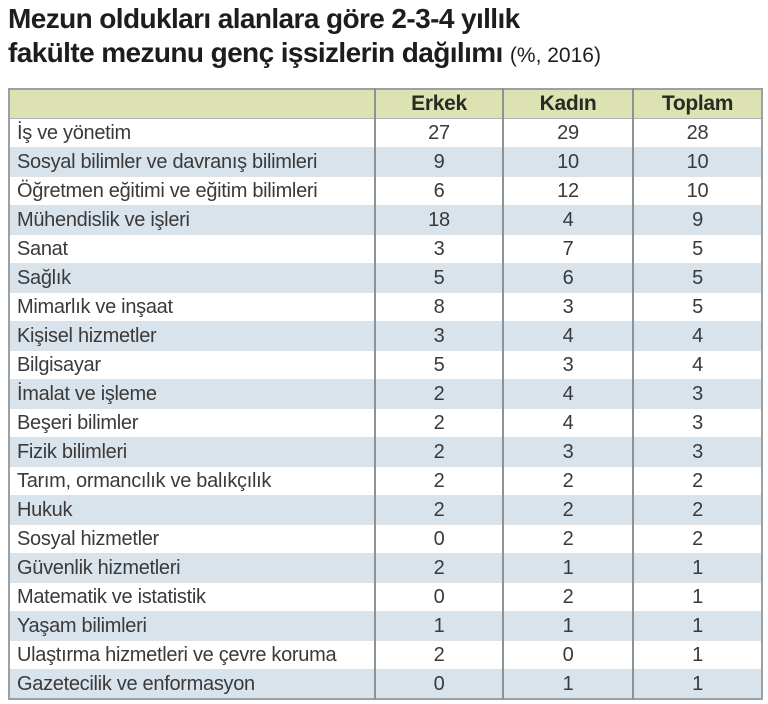 Image resolution: width=768 pixels, height=704 pixels. I want to click on value-cell-erkek: 6, so click(438, 191).